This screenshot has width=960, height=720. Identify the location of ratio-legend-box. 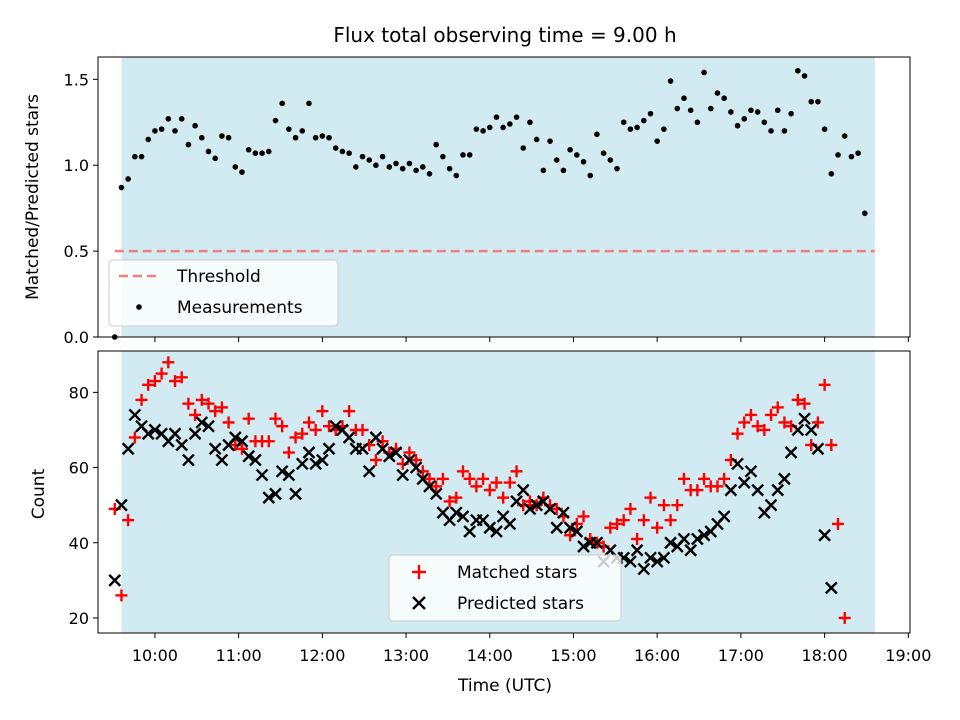
(223, 293).